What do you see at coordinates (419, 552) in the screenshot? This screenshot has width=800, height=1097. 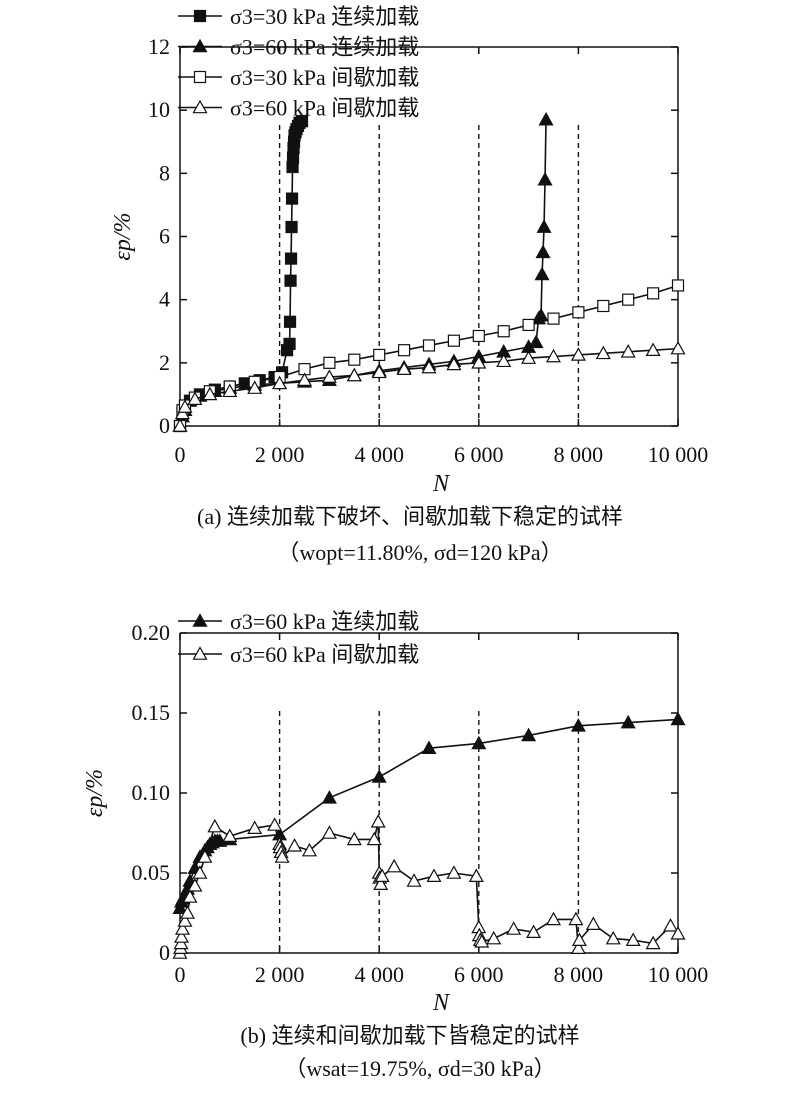 I see `figure-caption-conditions: （wopt=11.80%, σd=120 kPa）` at bounding box center [419, 552].